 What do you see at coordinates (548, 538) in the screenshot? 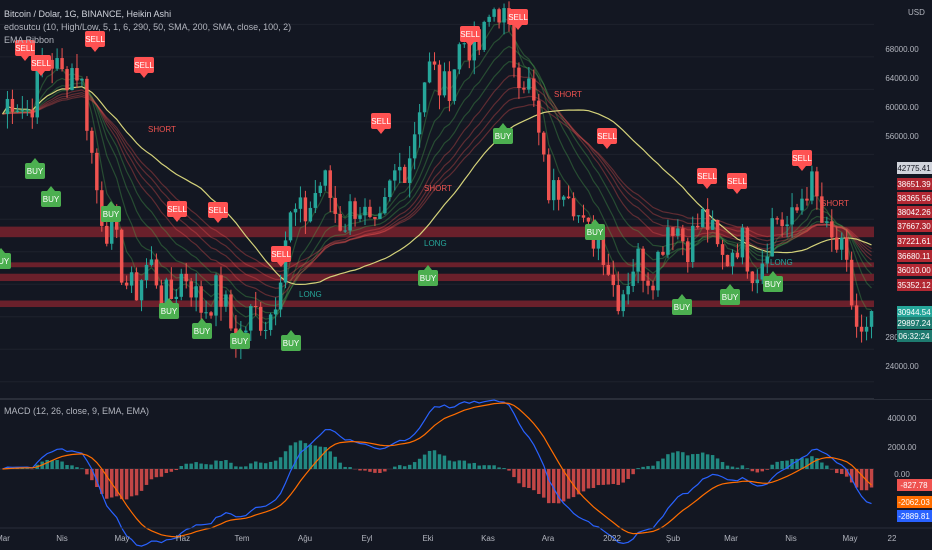
I see `time-axis-label: Ara` at bounding box center [548, 538].